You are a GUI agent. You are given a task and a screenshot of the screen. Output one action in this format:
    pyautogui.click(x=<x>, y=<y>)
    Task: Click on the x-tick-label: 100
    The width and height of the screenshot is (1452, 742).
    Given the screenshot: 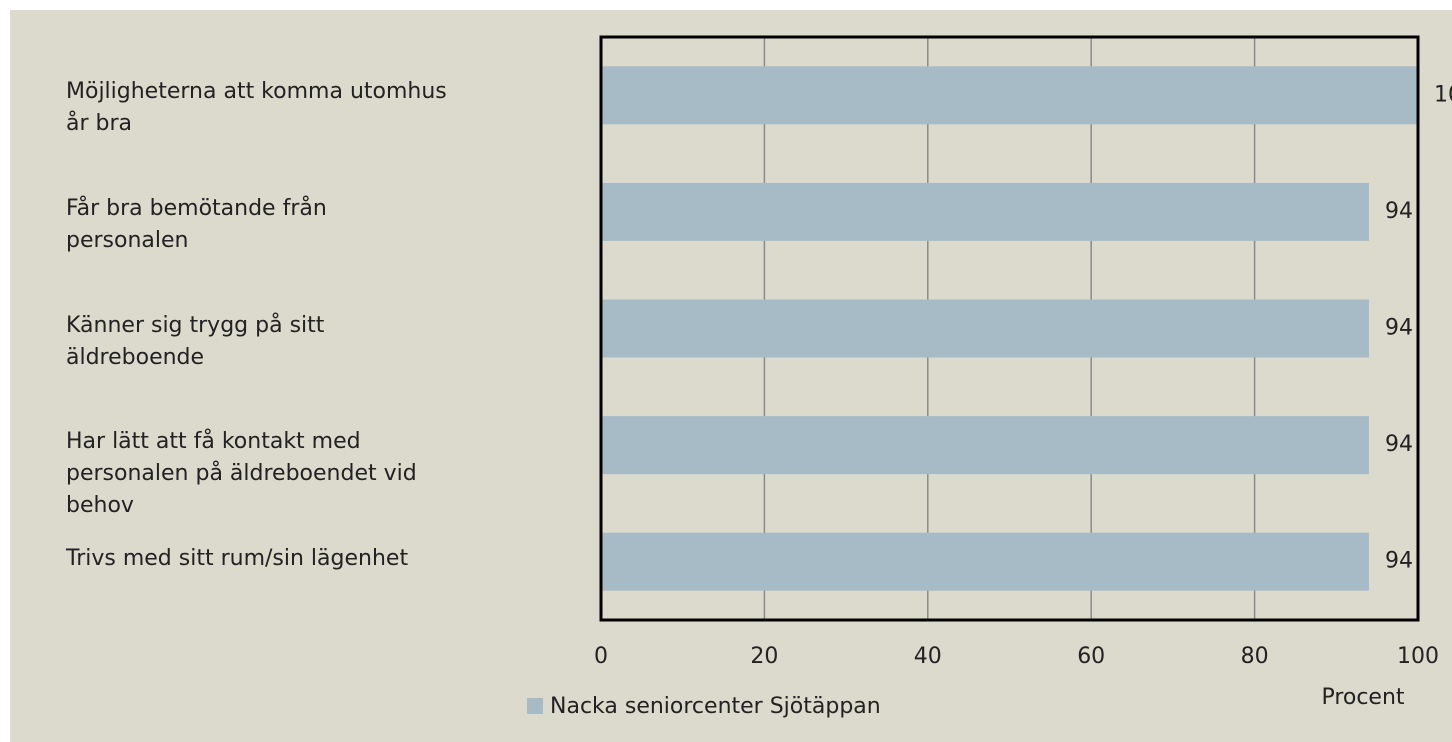 What is the action you would take?
    pyautogui.click(x=1418, y=656)
    